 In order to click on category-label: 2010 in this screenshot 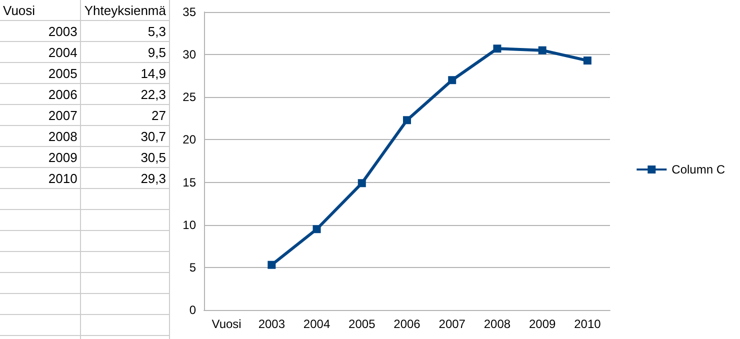, I will do `click(63, 178)`.